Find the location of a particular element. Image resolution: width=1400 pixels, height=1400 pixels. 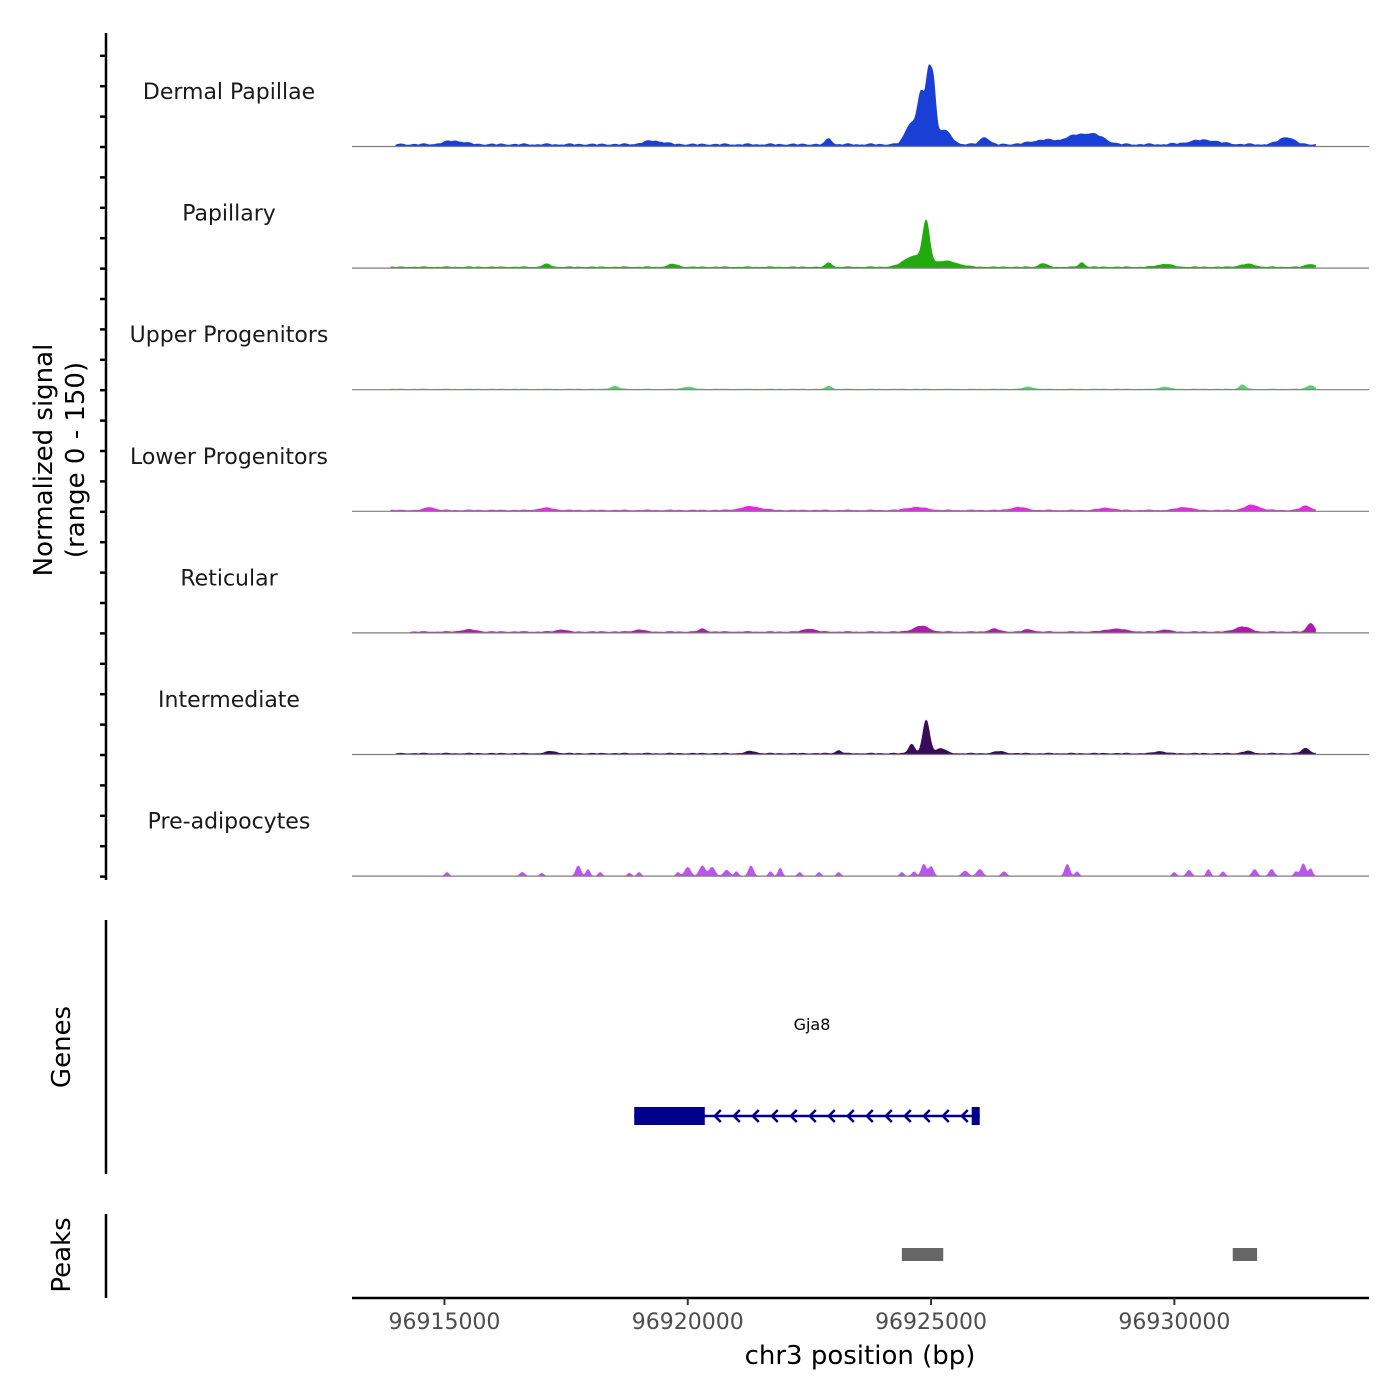

peaks-axis-title: Peaks is located at coordinates (62, 1254).